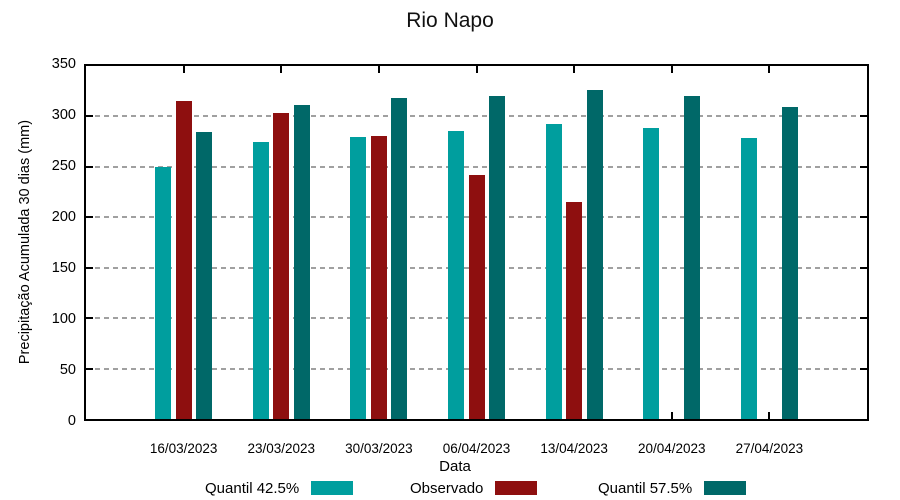 This screenshot has width=900, height=500. I want to click on legend-entry: Observado, so click(474, 488).